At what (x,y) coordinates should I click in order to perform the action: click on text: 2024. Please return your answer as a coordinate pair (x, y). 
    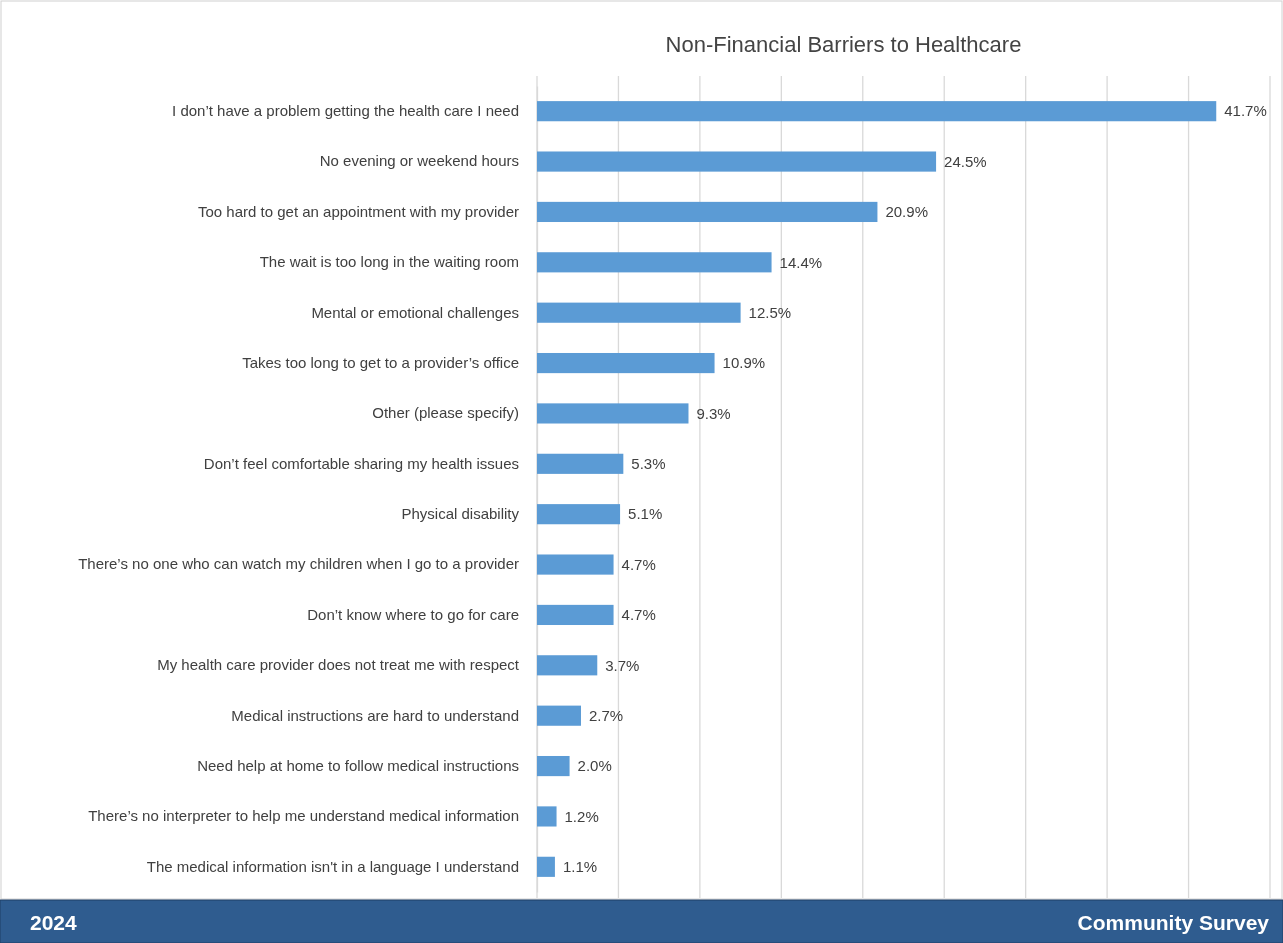
    Looking at the image, I should click on (54, 922).